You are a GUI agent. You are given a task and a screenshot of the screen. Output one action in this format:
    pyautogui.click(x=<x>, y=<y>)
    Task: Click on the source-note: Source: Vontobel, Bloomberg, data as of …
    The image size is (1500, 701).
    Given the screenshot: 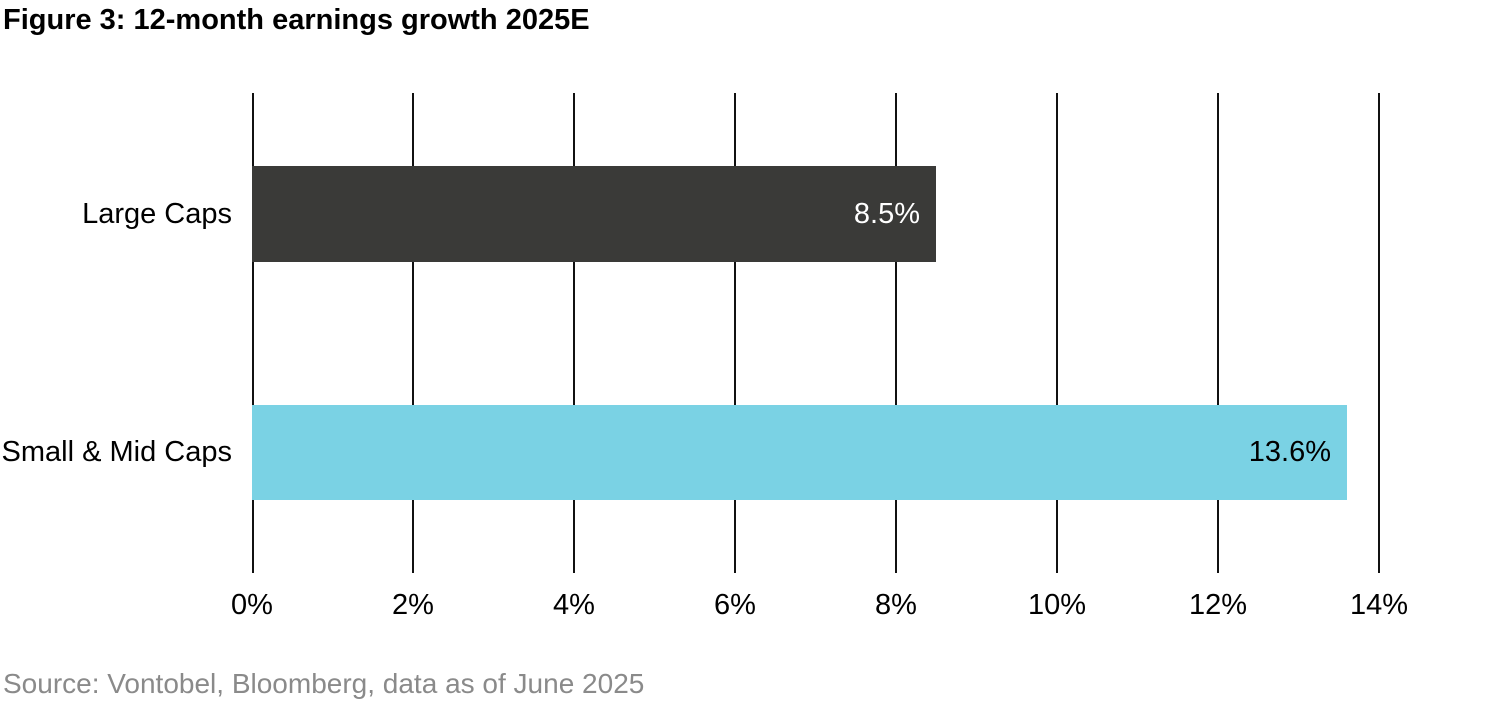 What is the action you would take?
    pyautogui.click(x=324, y=683)
    